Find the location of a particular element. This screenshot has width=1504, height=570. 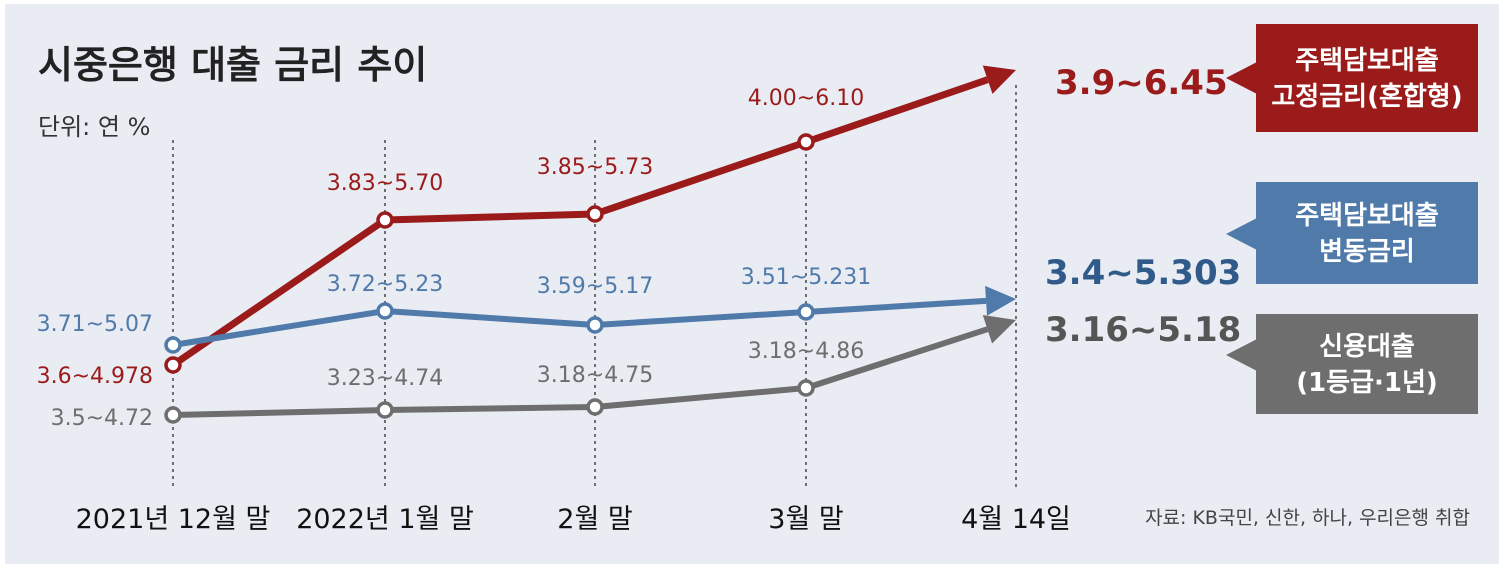

unit-label: 단위: 연 % is located at coordinates (94, 127).